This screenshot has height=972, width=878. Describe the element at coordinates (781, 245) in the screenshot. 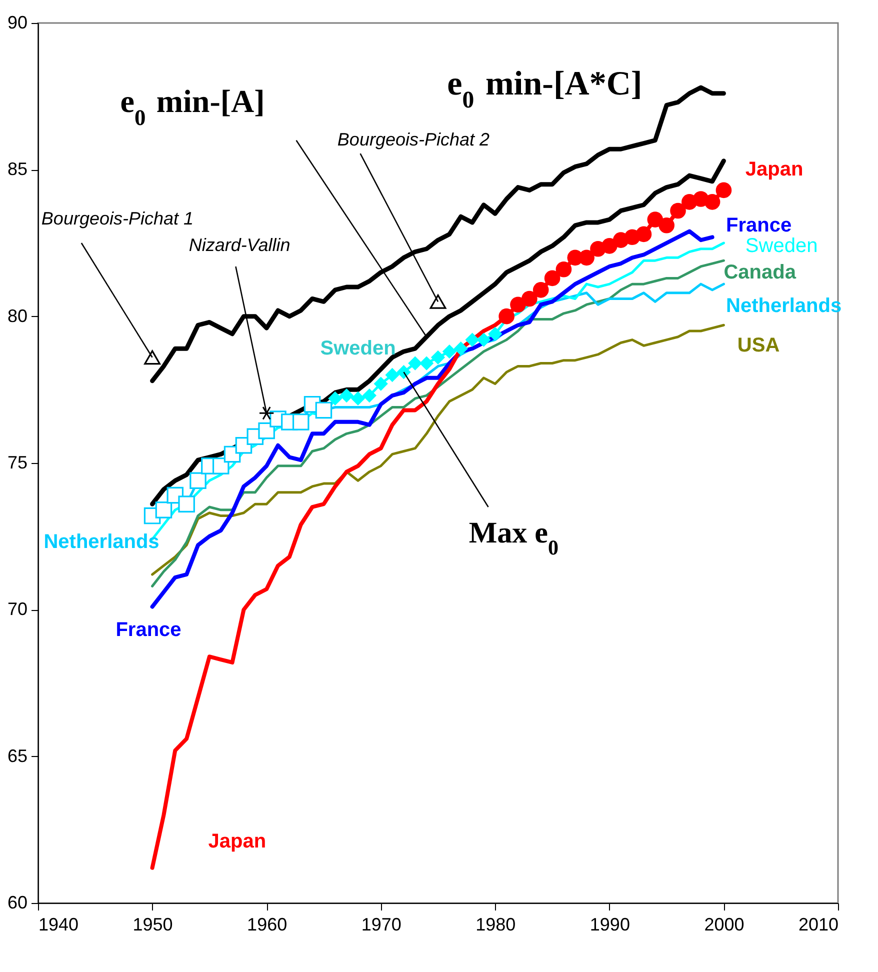

I see `series-label: Sweden` at that location.